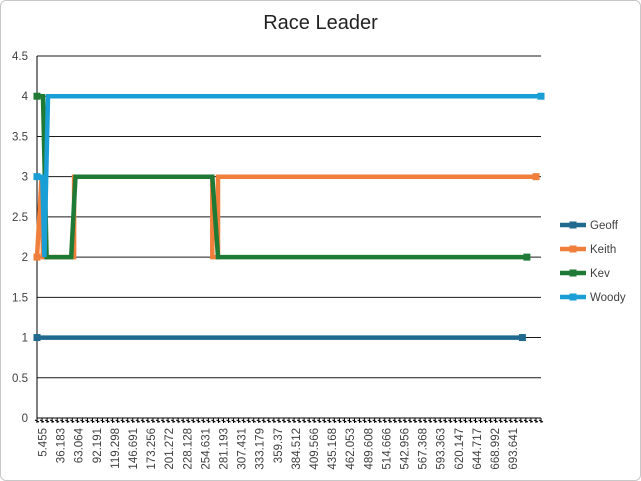 The image size is (641, 481). Describe the element at coordinates (44, 442) in the screenshot. I see `x-tick-label: 5.455` at that location.